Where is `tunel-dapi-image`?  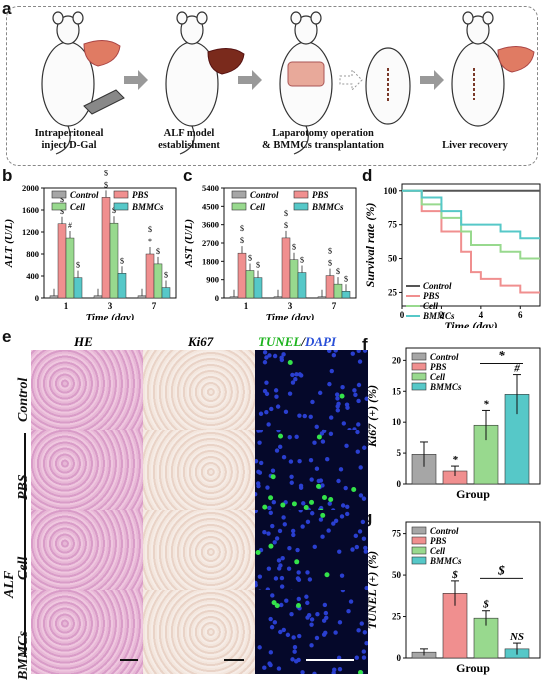 tunel-dapi-image is located at coordinates (311, 552).